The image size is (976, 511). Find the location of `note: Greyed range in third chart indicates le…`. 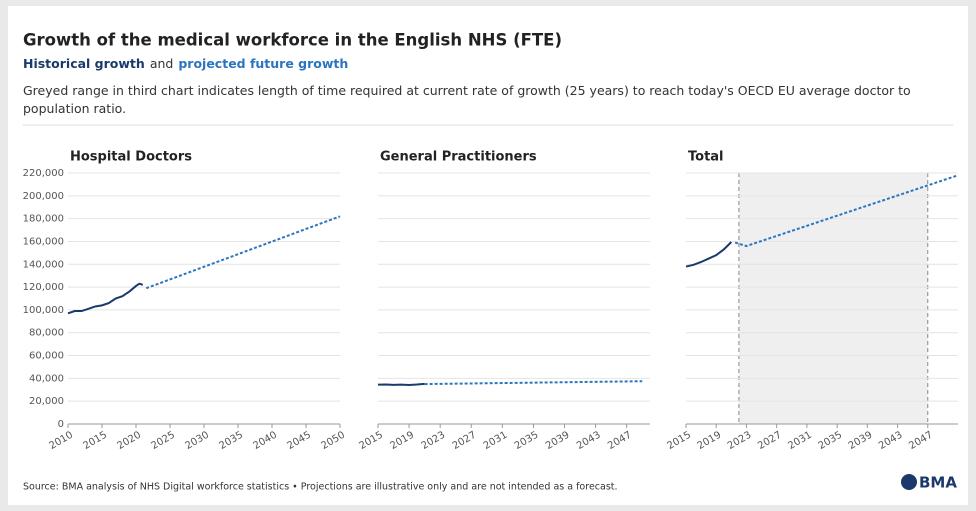

note: Greyed range in third chart indicates le… is located at coordinates (467, 99).